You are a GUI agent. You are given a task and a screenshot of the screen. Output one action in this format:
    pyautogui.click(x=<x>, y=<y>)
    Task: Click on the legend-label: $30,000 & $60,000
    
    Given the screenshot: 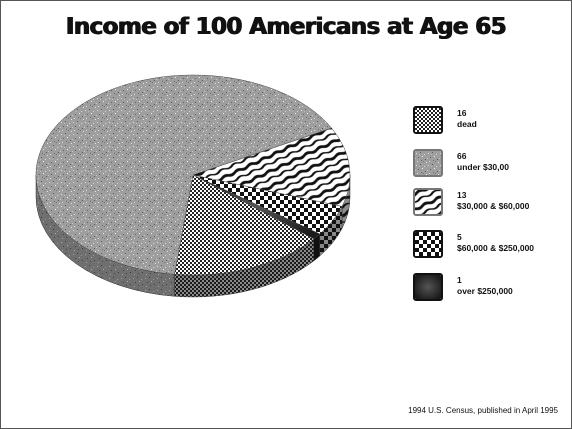 What is the action you would take?
    pyautogui.click(x=493, y=206)
    